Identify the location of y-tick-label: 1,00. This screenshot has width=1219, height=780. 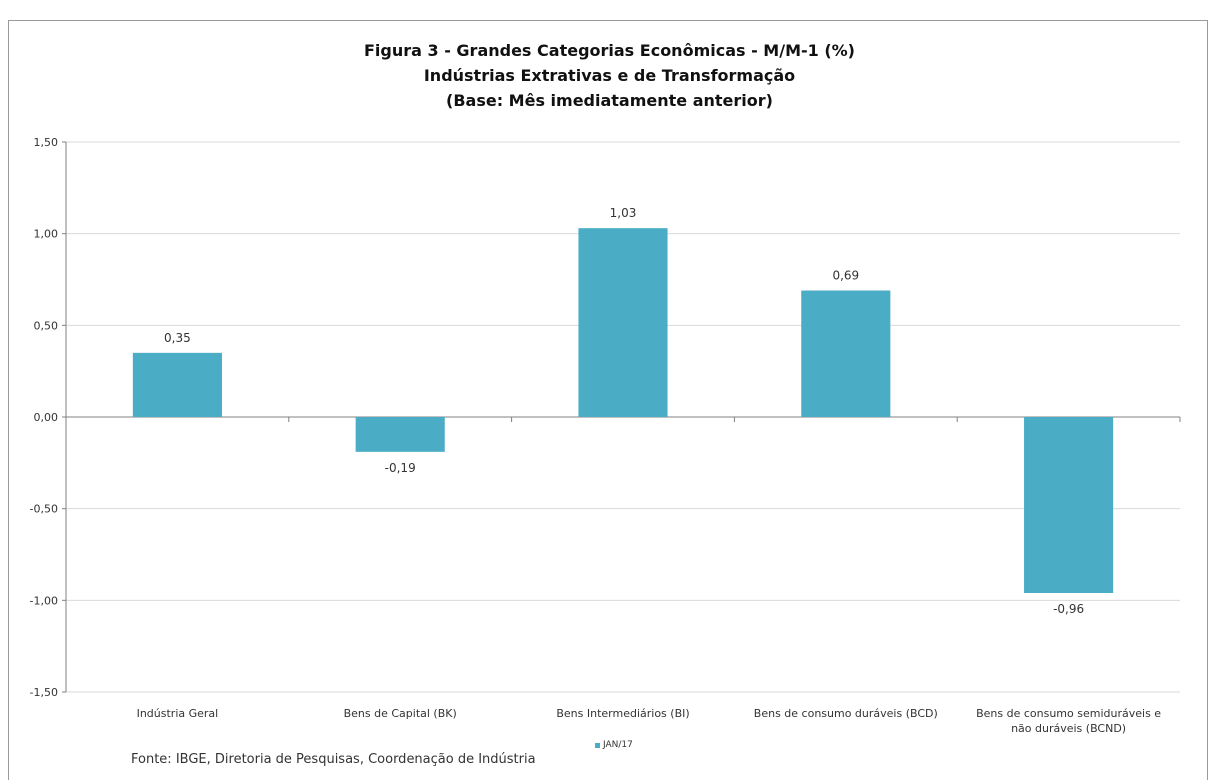
(46, 234).